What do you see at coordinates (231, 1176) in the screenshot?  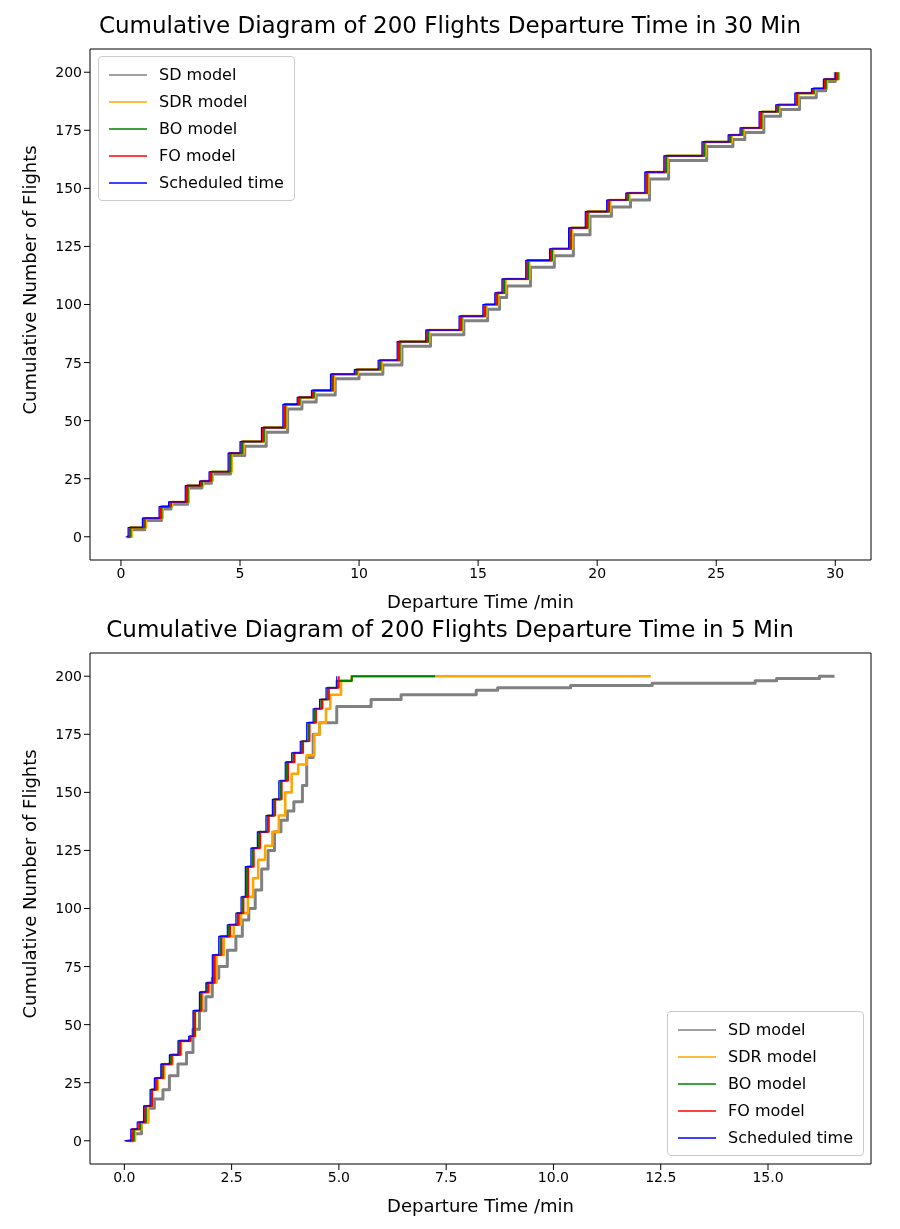 I see `x-tick-label: 2.5` at bounding box center [231, 1176].